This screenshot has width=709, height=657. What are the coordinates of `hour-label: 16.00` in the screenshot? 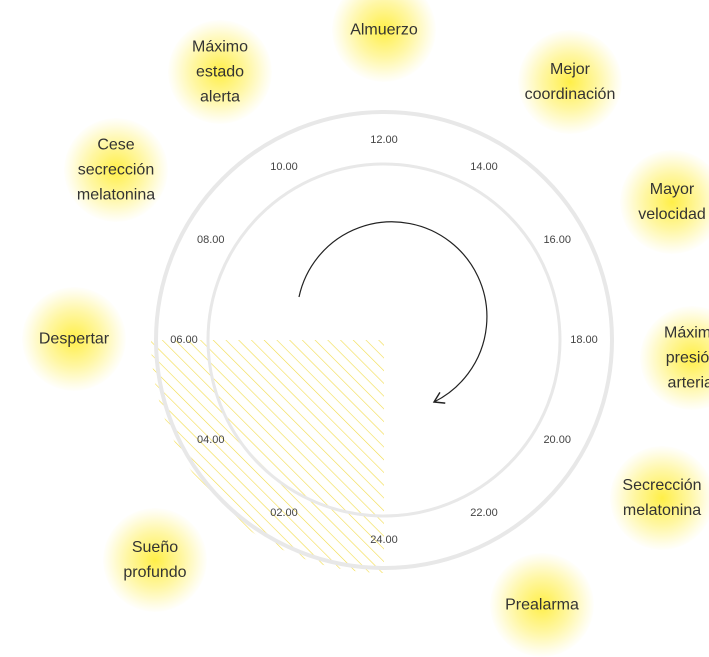 It's located at (557, 240).